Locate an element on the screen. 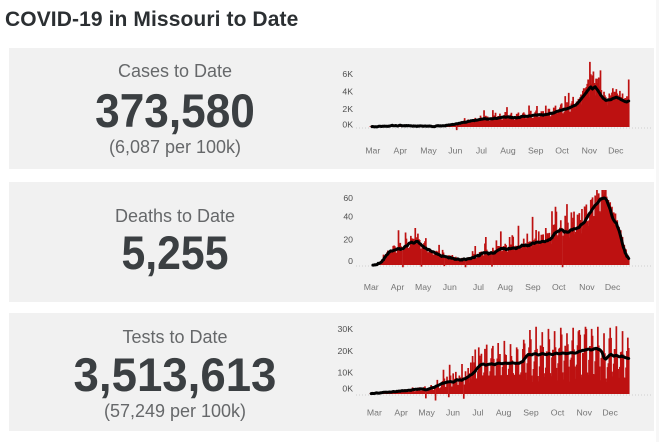 The height and width of the screenshot is (442, 660). svg-text: 4K is located at coordinates (347, 92).